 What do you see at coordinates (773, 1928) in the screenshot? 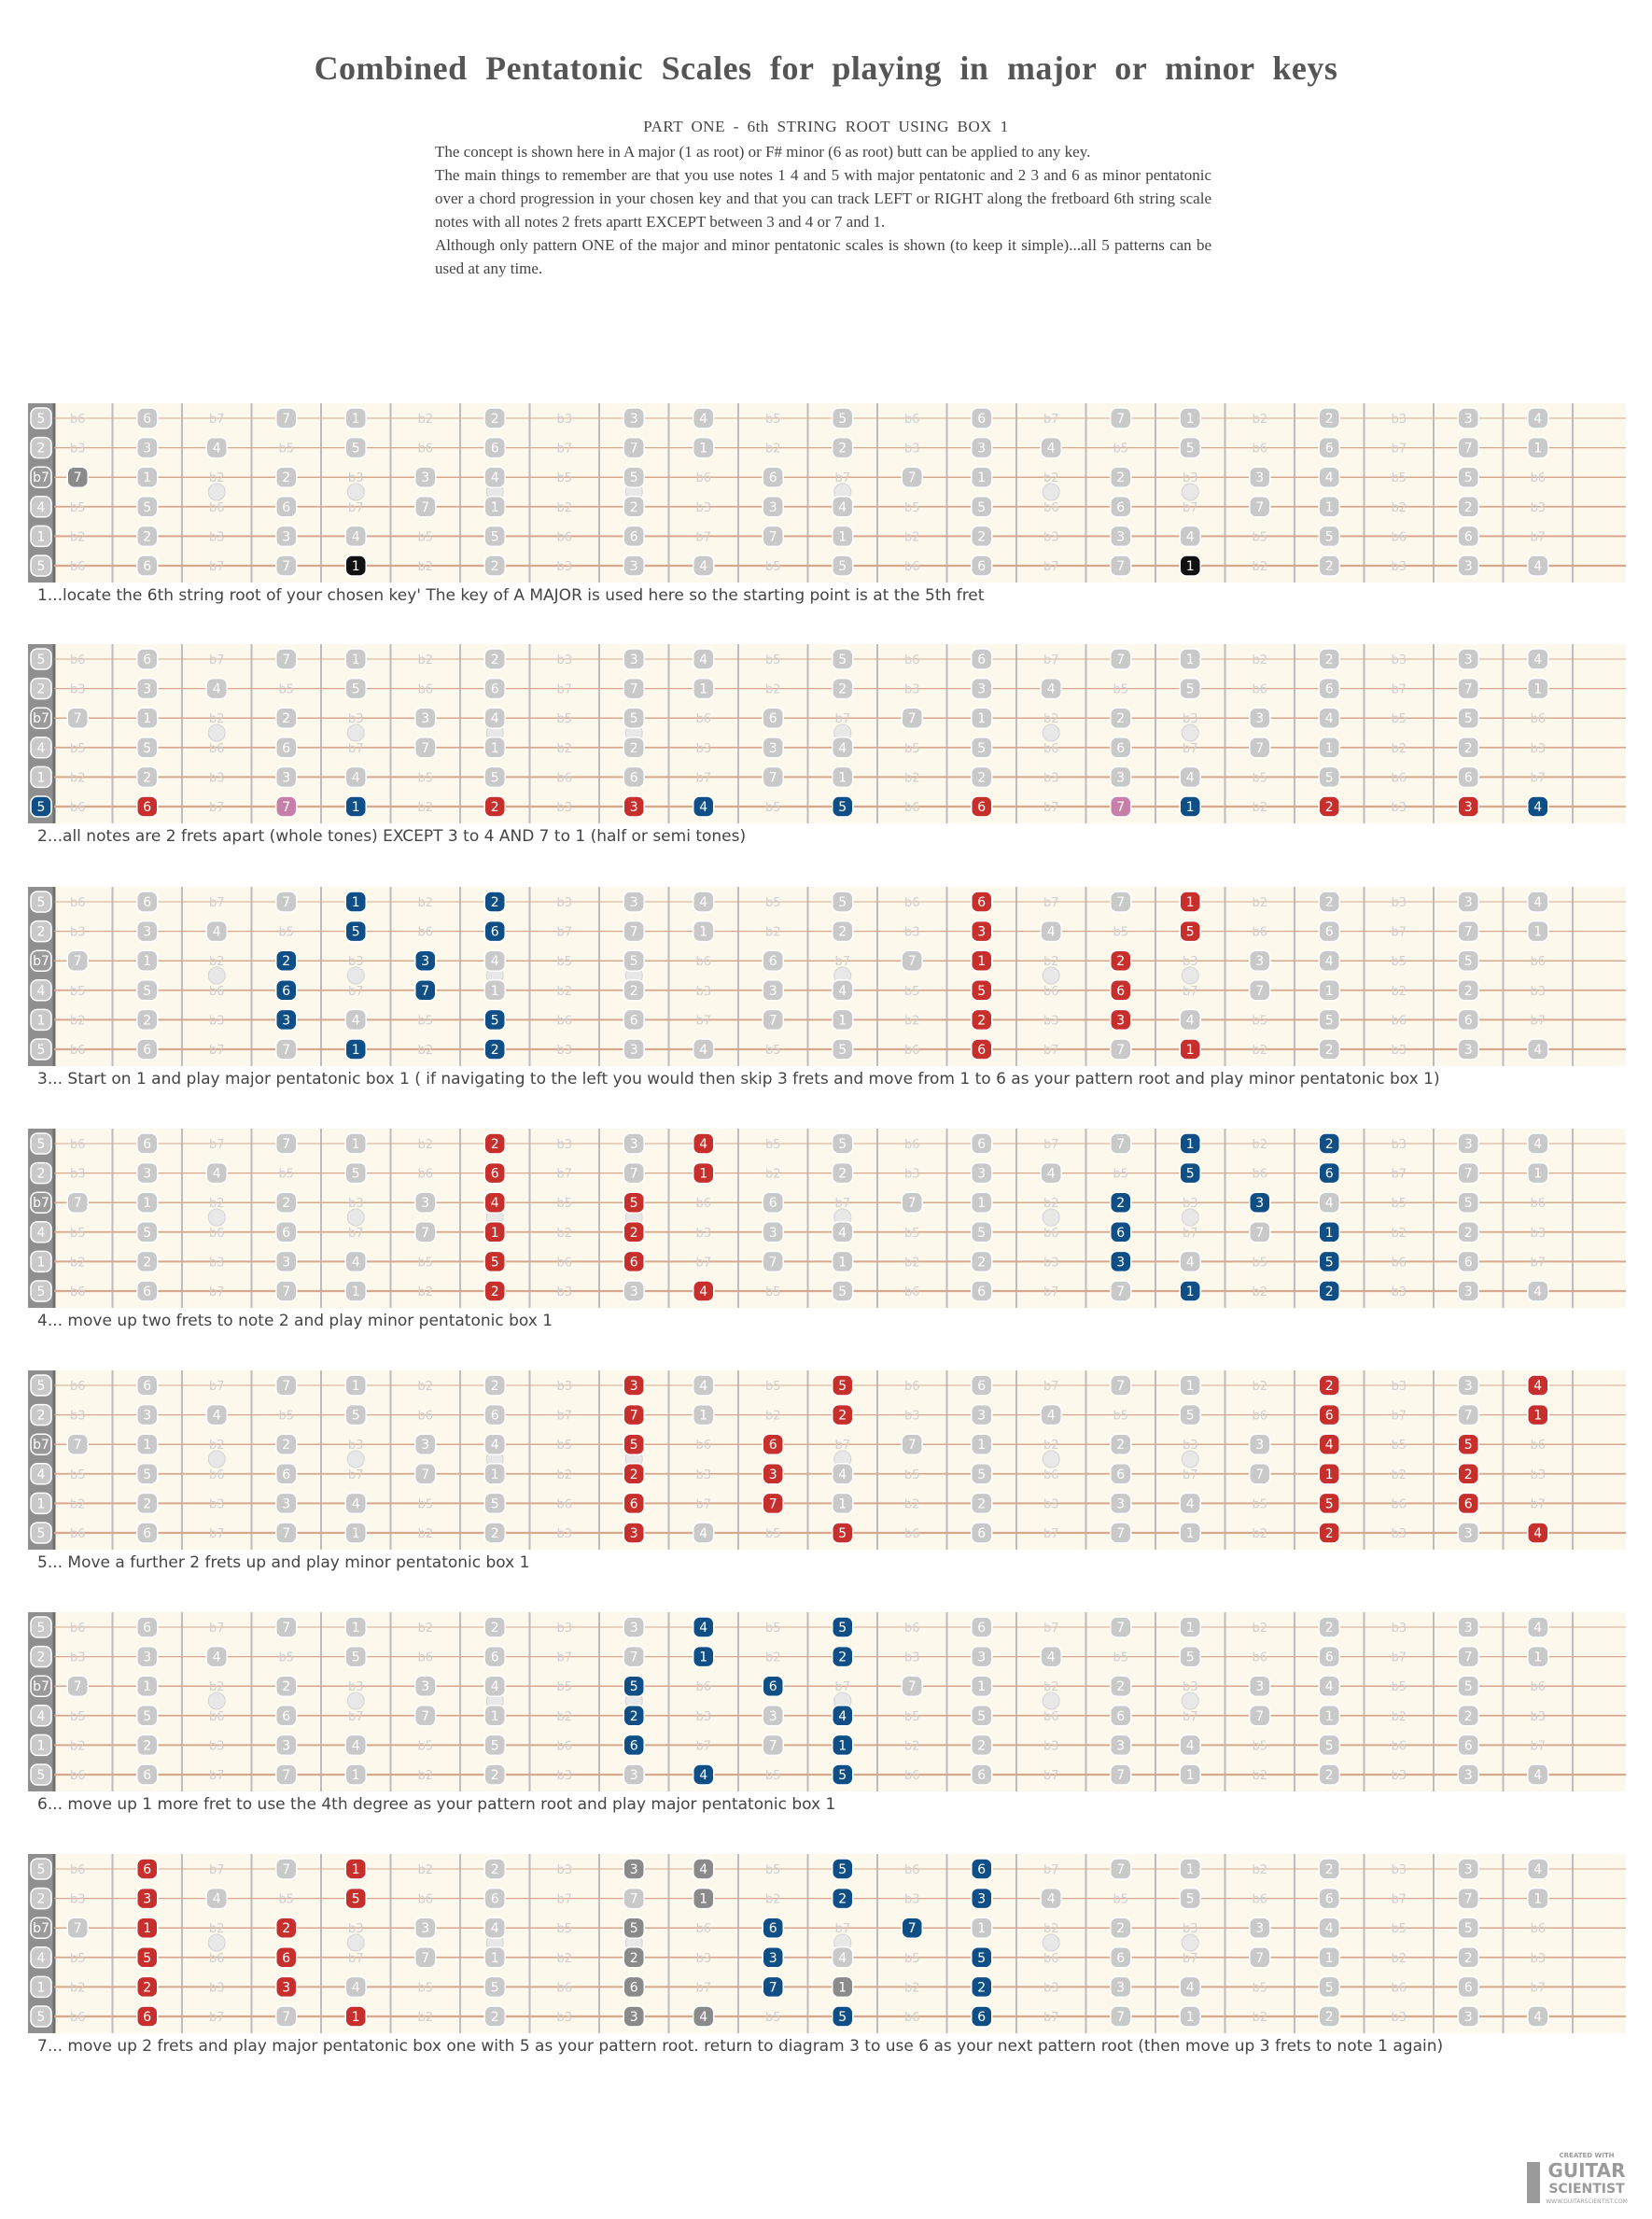
I see `scale-note-blue: 6` at bounding box center [773, 1928].